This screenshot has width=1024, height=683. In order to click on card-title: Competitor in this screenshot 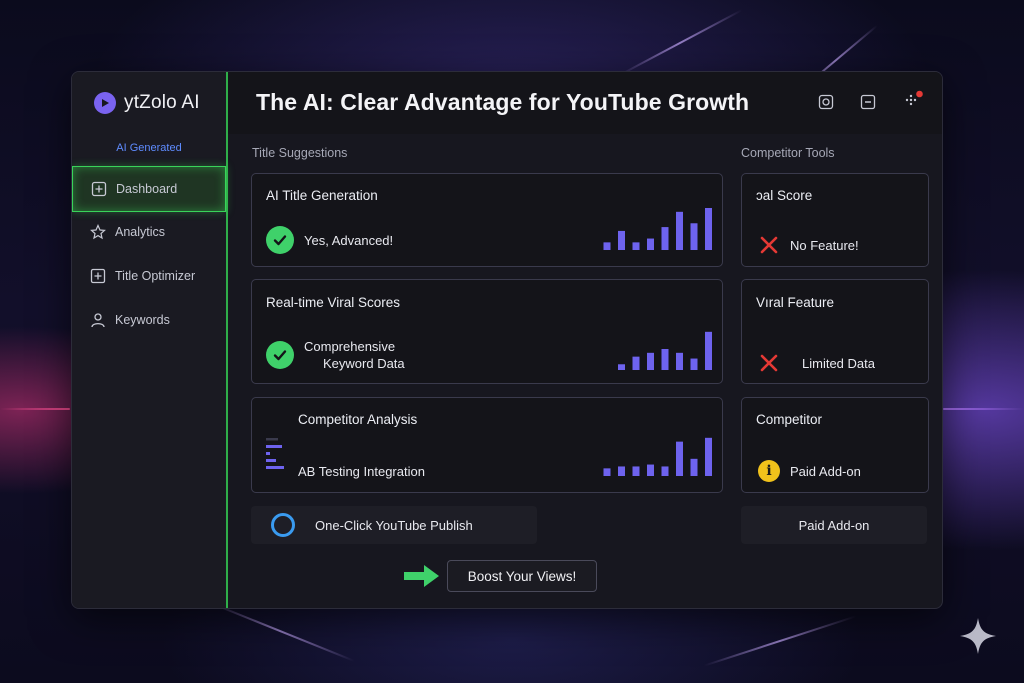, I will do `click(789, 419)`.